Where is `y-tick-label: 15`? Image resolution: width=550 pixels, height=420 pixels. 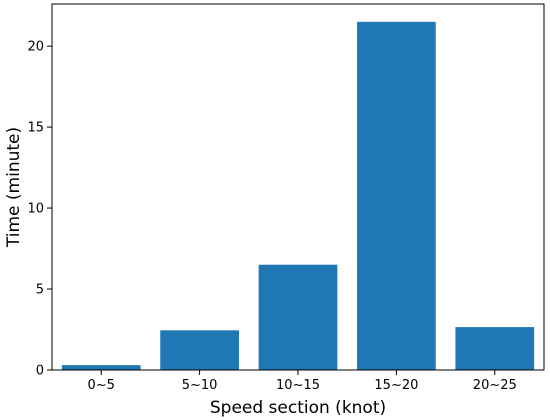
y-tick-label: 15 is located at coordinates (35, 128).